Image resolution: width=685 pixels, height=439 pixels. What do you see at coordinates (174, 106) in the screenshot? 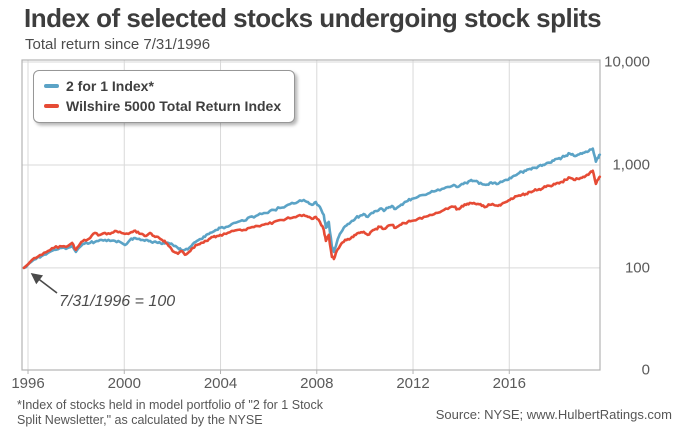
I see `legend-label-wilshire: Wilshire 5000 Total Return Index` at bounding box center [174, 106].